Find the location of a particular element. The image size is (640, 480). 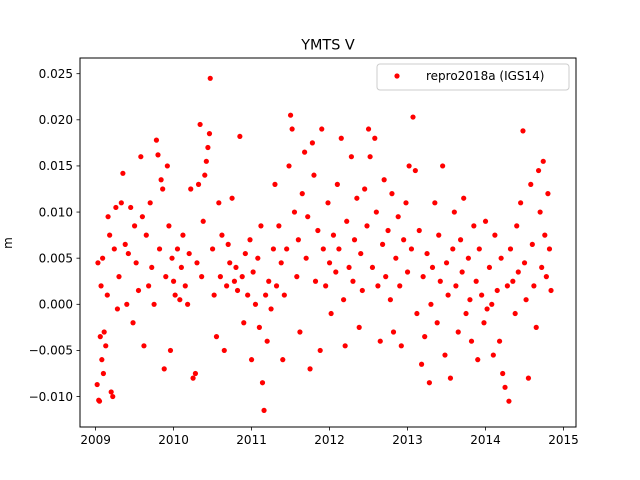

y-tick-label: −0.010 is located at coordinates (51, 397).